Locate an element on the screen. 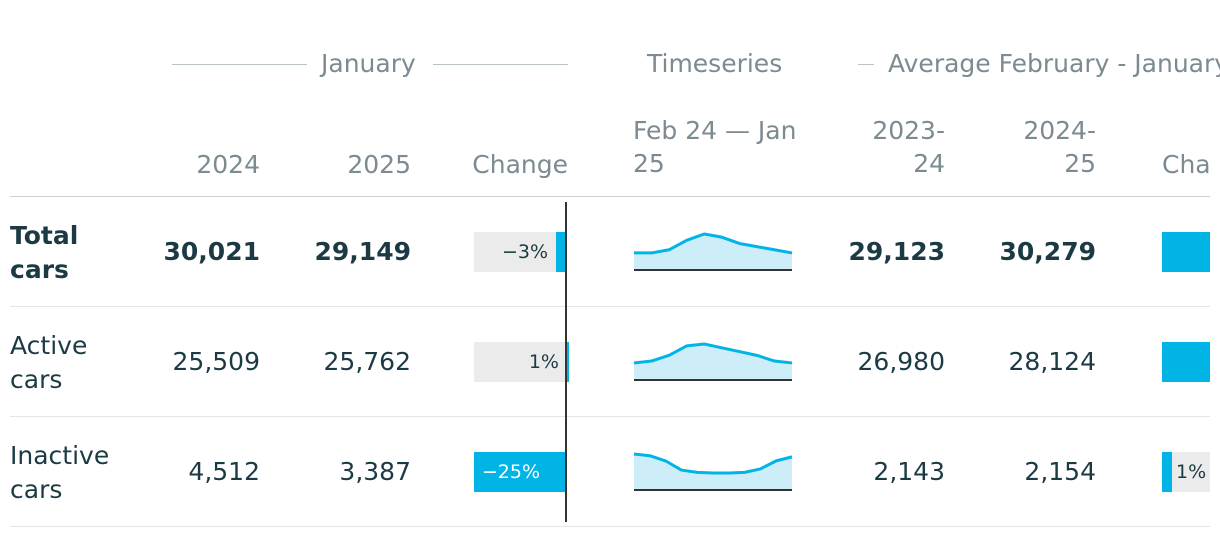 The height and width of the screenshot is (538, 1220). row-label-inactive-cars: Inactive cars is located at coordinates (60, 472).